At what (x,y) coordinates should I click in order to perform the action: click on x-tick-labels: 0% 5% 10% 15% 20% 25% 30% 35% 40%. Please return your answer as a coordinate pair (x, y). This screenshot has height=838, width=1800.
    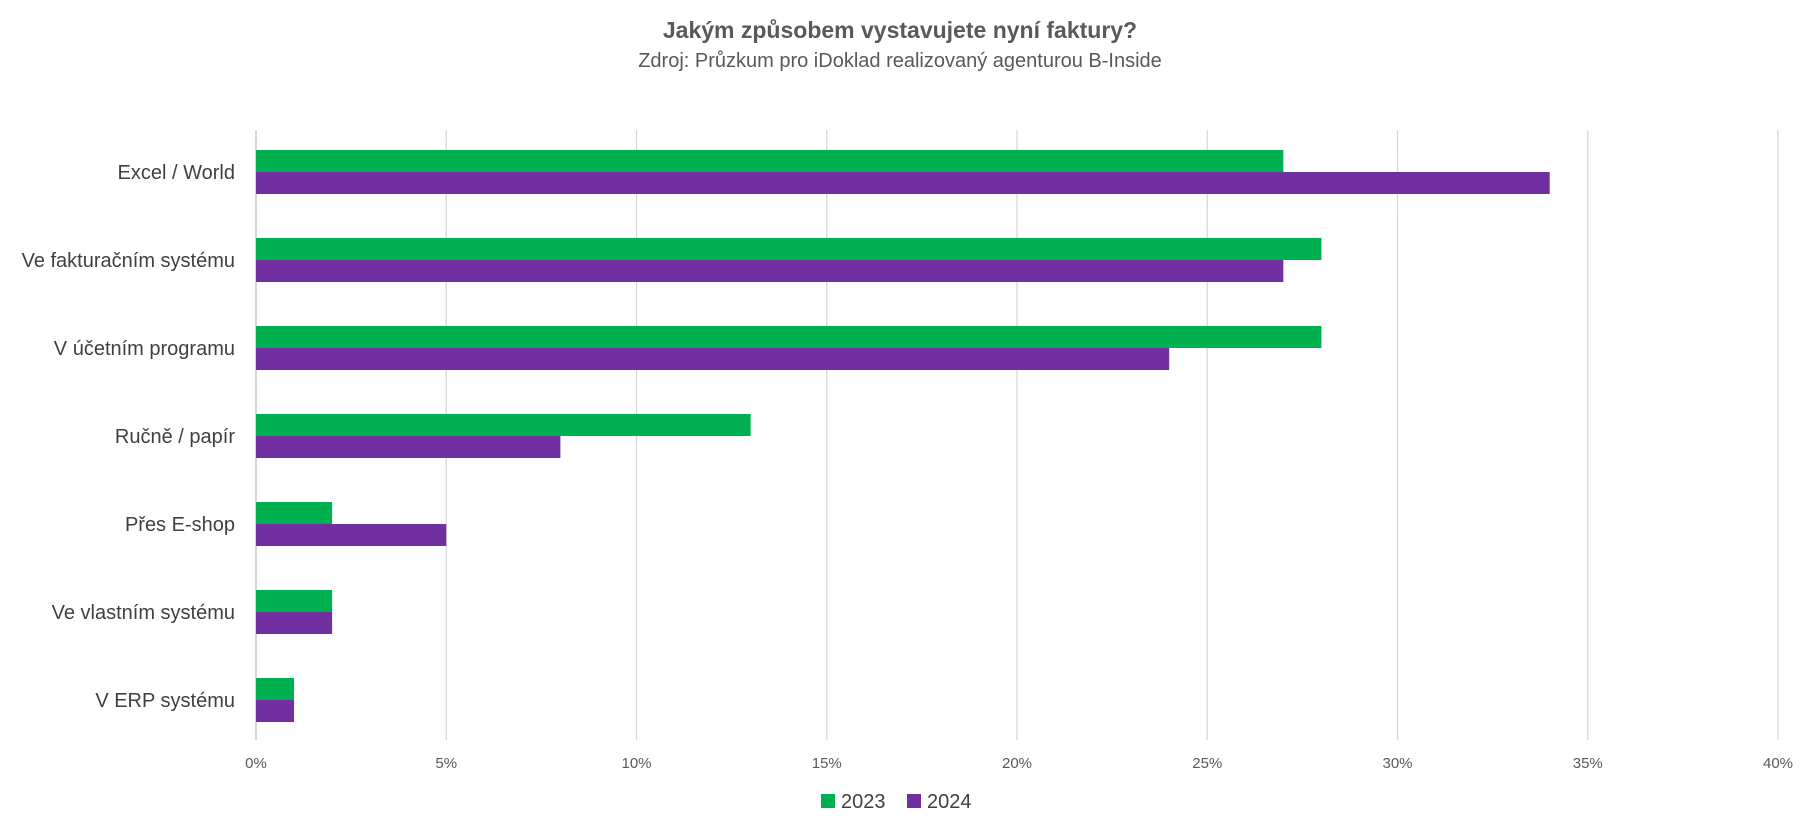
    Looking at the image, I should click on (1019, 763).